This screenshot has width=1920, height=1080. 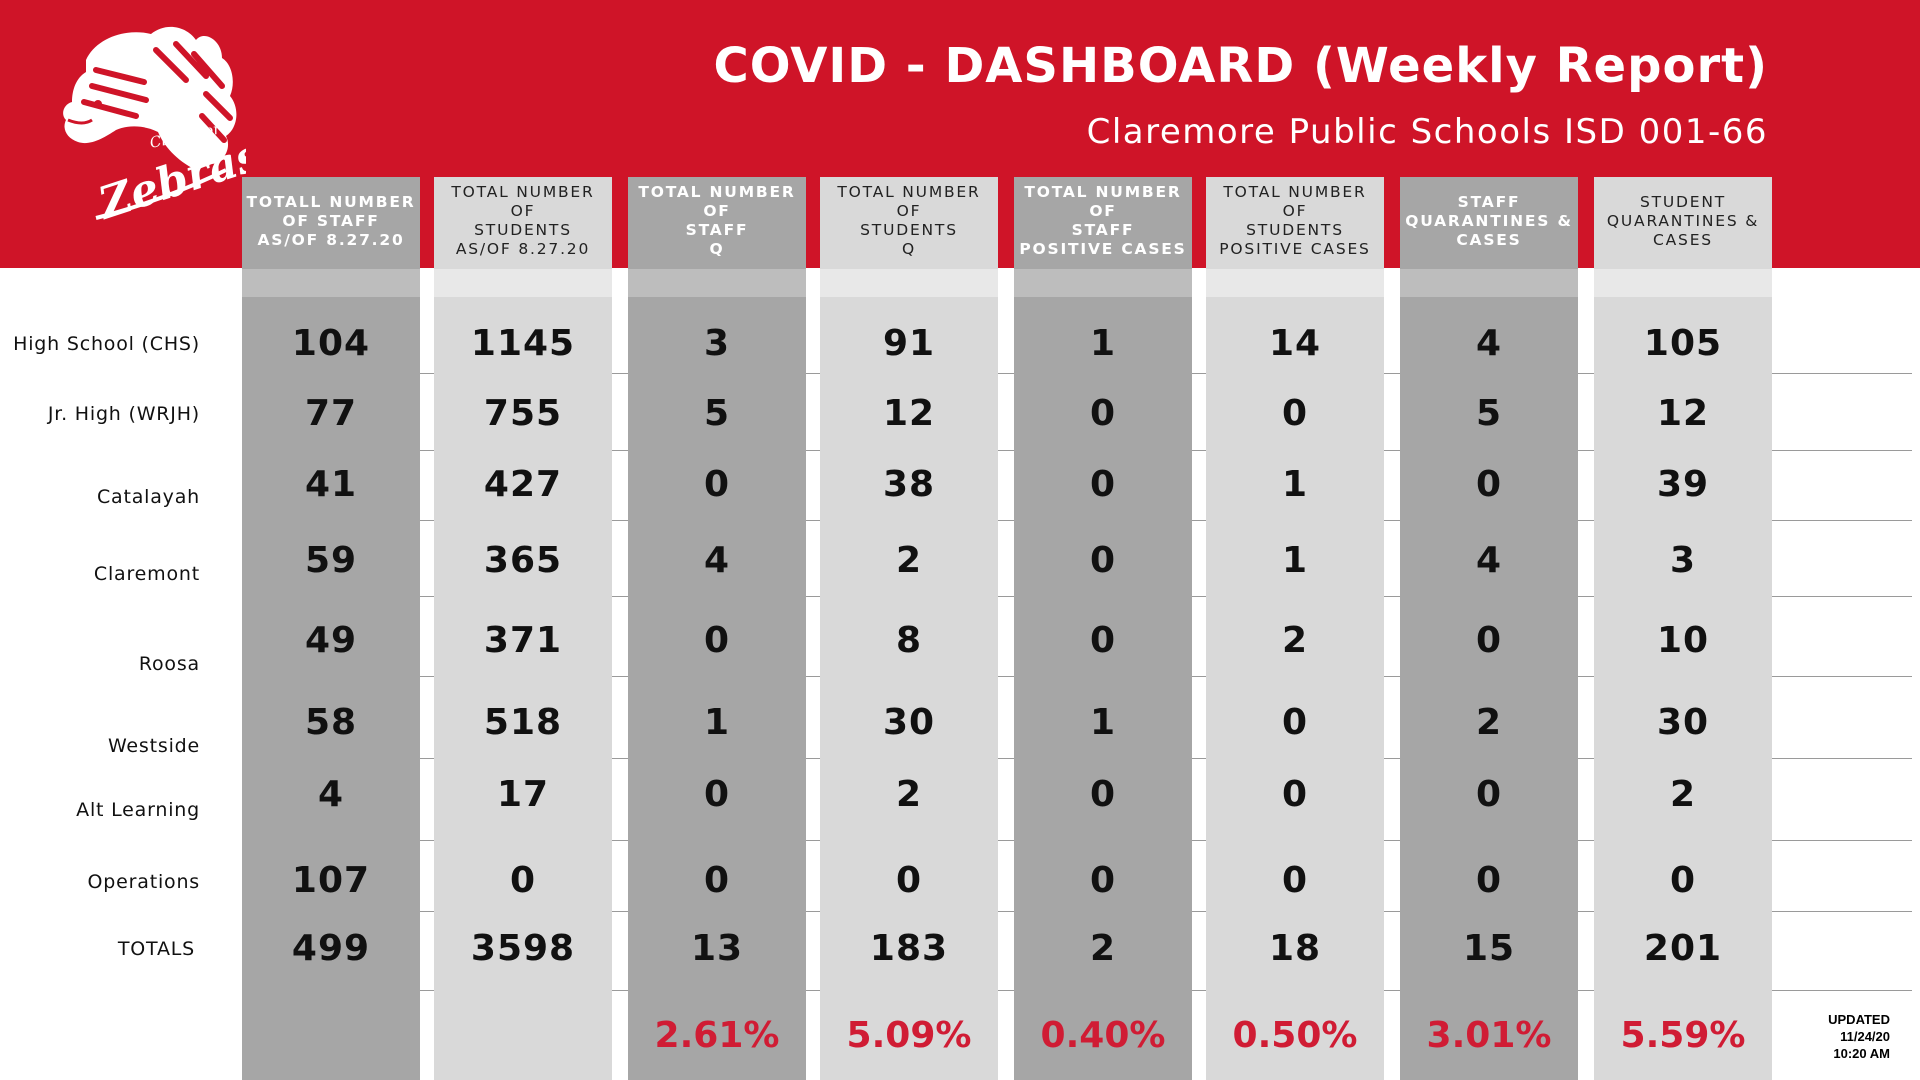 What do you see at coordinates (1295, 343) in the screenshot?
I see `table-cell: 14` at bounding box center [1295, 343].